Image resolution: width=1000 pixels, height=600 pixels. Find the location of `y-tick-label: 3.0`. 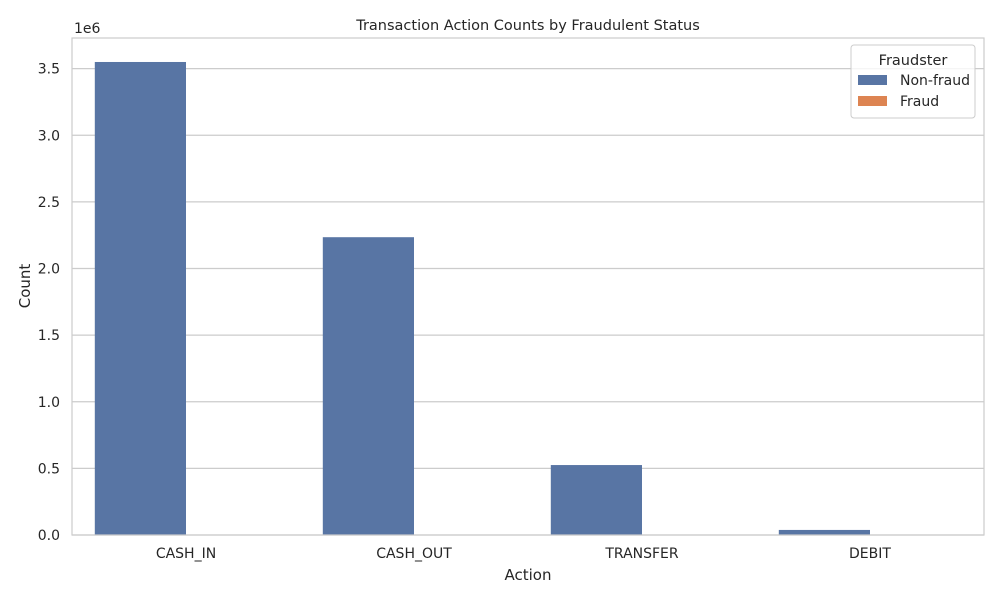

y-tick-label: 3.0 is located at coordinates (49, 136).